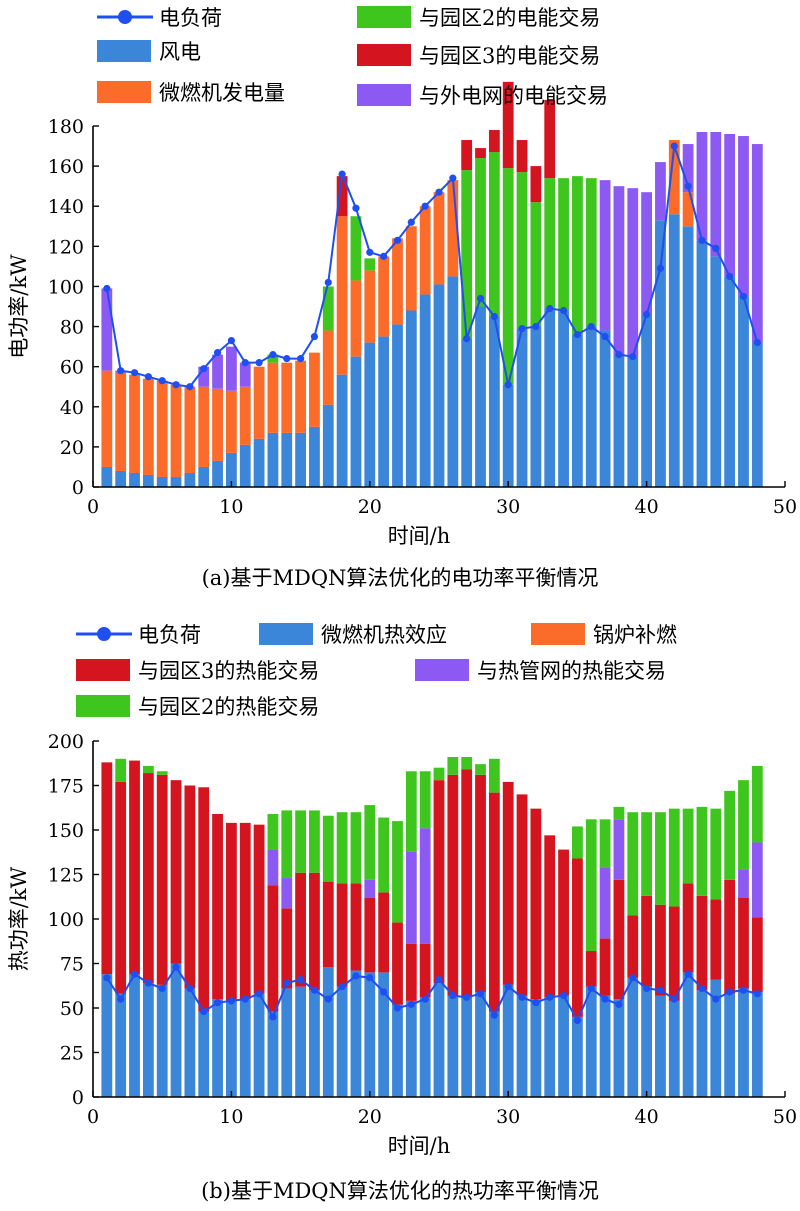 The width and height of the screenshot is (800, 1211). I want to click on y-tick-label: 200, so click(66, 742).